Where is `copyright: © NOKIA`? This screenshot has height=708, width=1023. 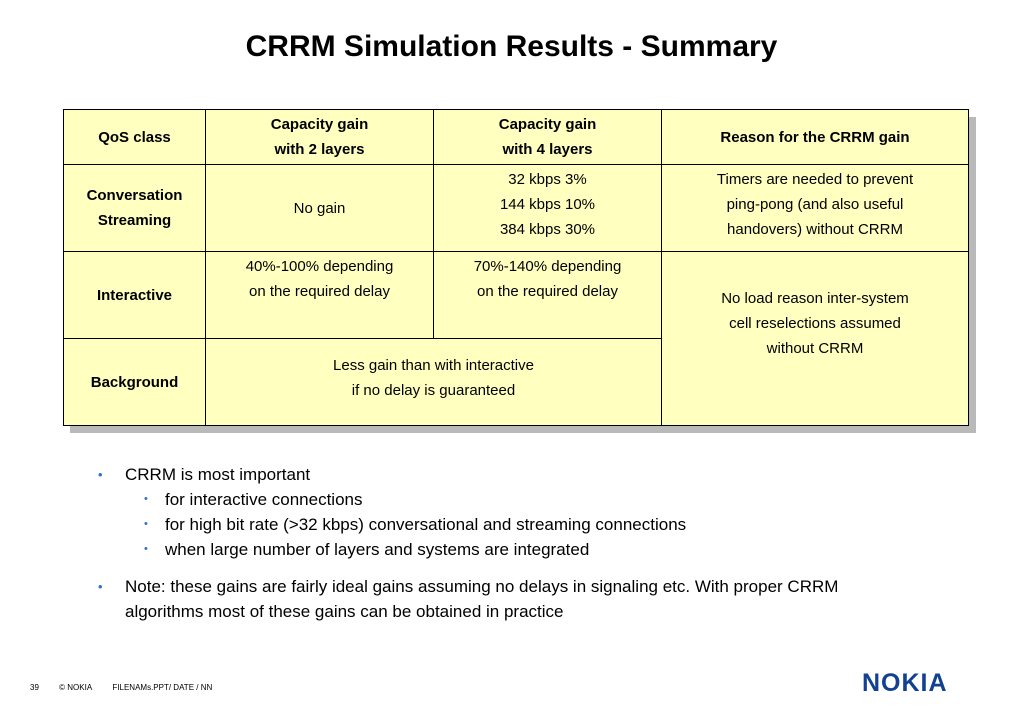
copyright: © NOKIA is located at coordinates (76, 687).